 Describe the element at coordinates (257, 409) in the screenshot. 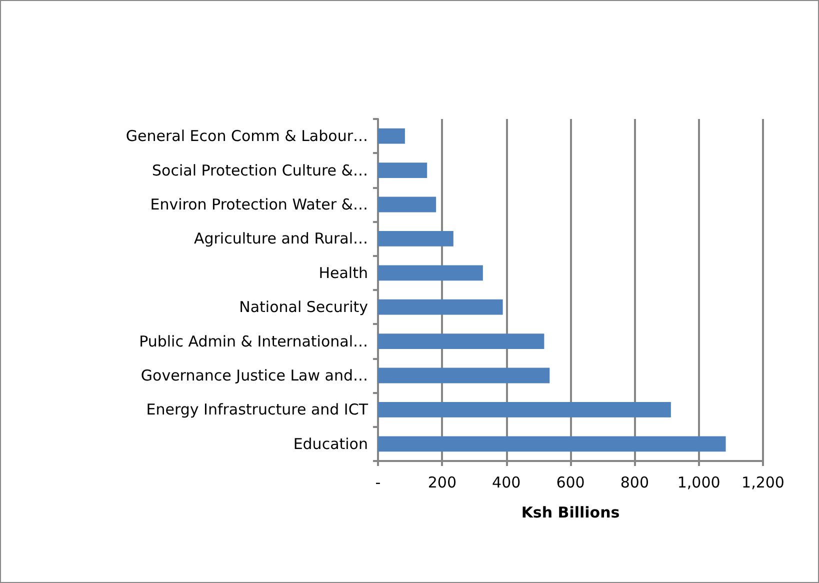

I see `y-tick-label: Energy Infrastructure and ICT` at that location.